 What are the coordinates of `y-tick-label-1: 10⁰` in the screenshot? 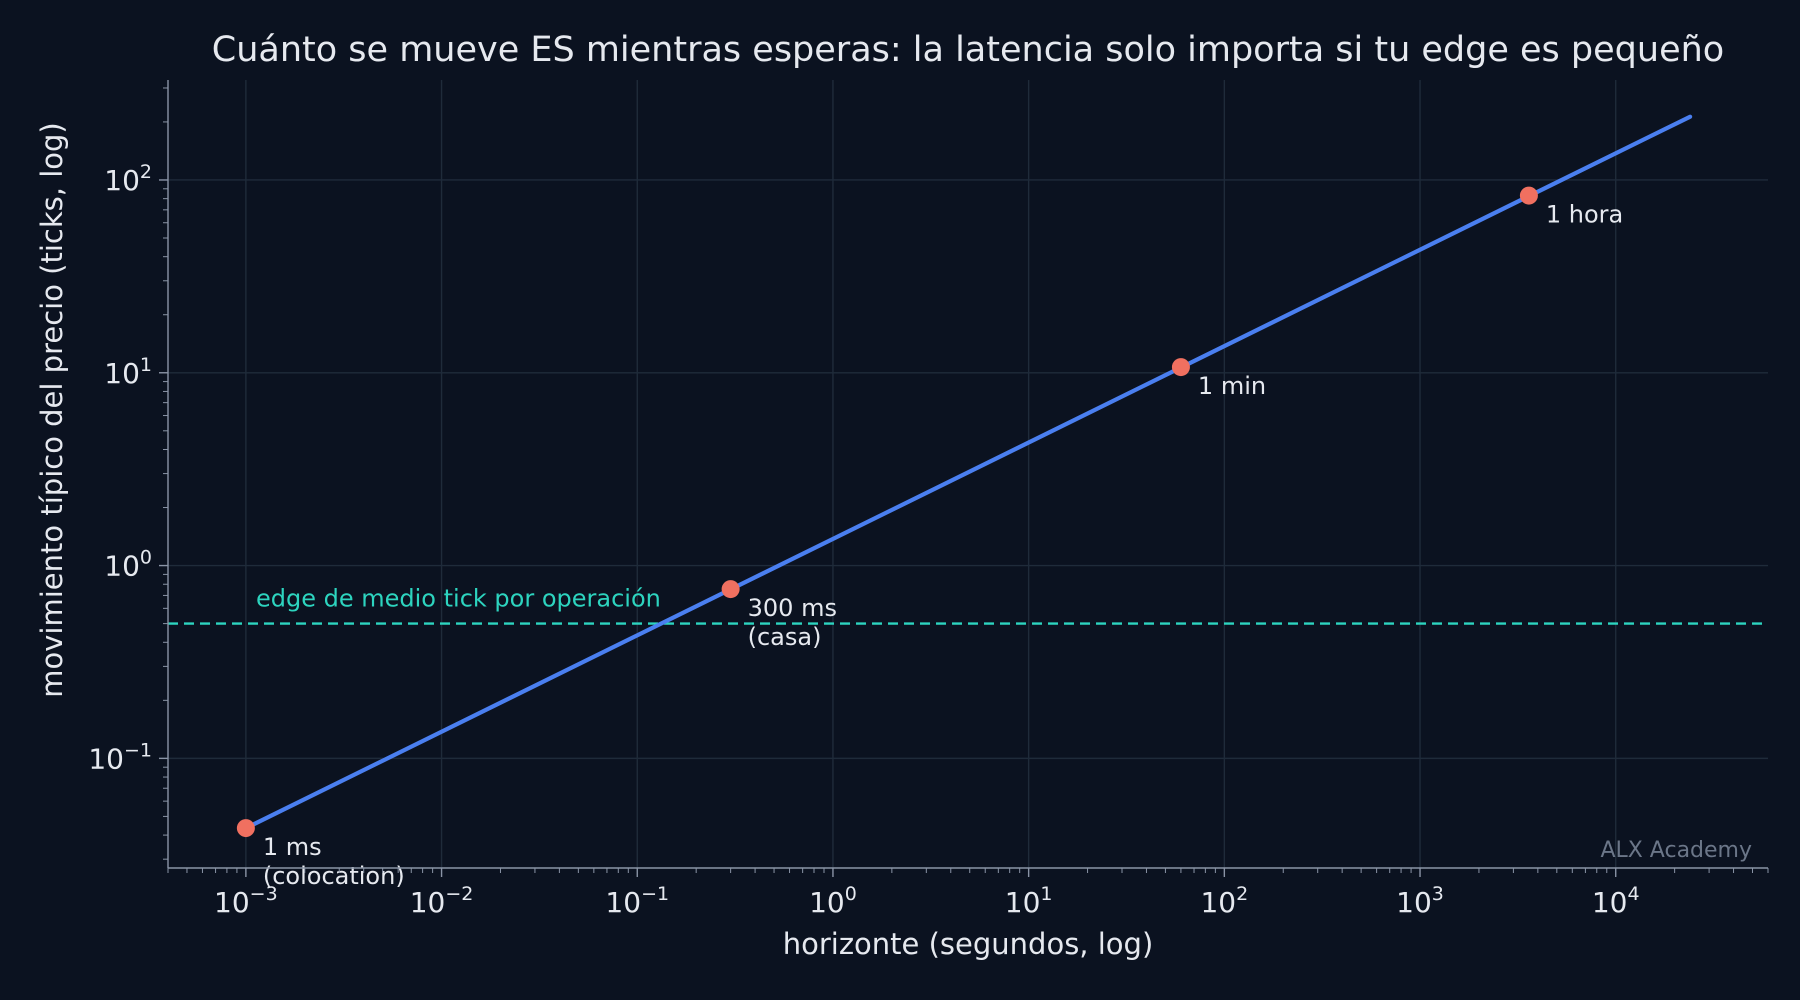 It's located at (128, 565).